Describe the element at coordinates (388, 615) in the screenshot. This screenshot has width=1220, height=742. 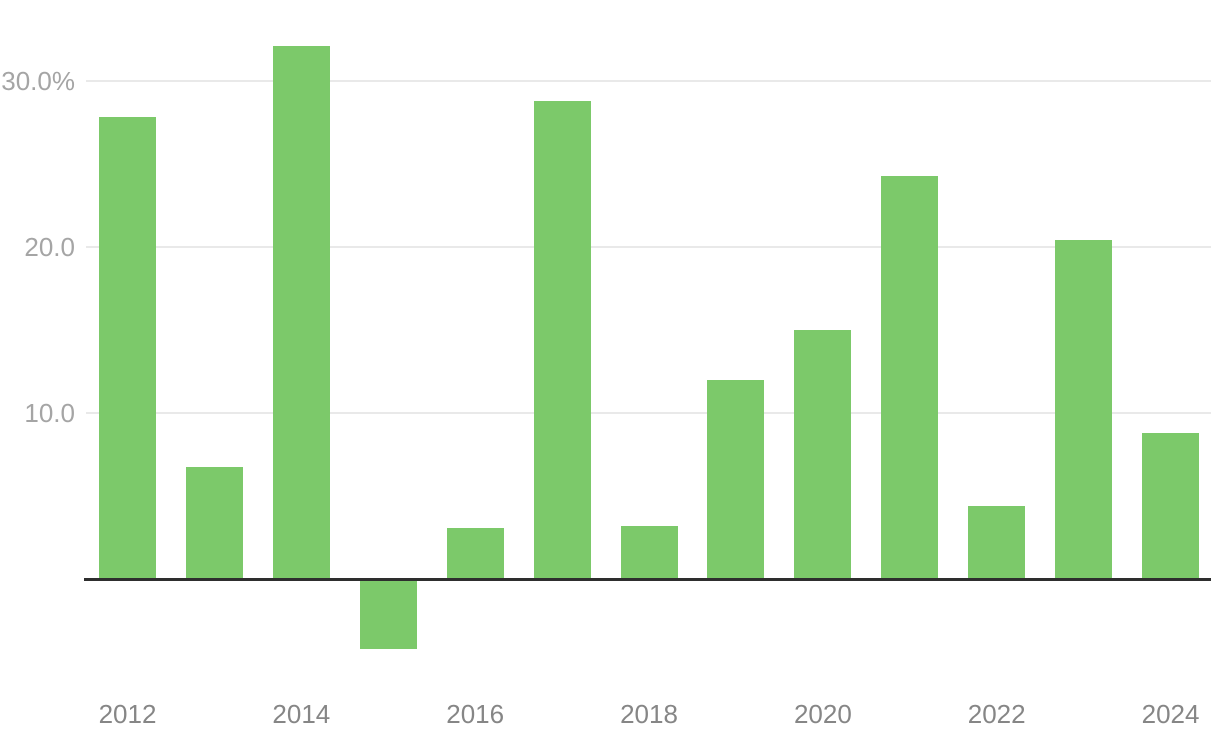
I see `bar-2015` at that location.